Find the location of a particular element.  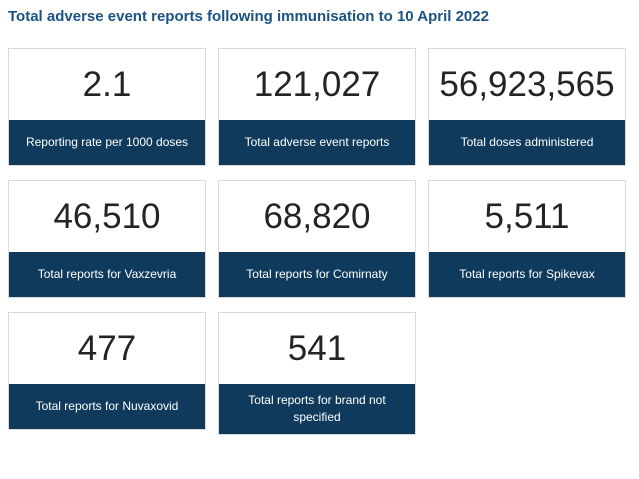

card-reports-vaxzevria: 46,510 Total reports for Vaxzevria is located at coordinates (107, 239).